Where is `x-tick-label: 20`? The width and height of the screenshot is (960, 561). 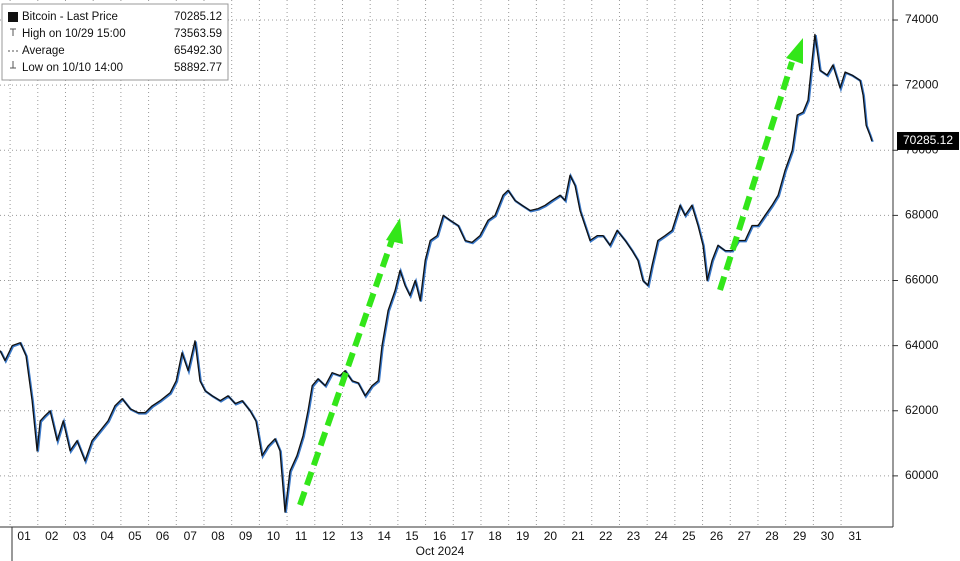 x-tick-label: 20 is located at coordinates (551, 536).